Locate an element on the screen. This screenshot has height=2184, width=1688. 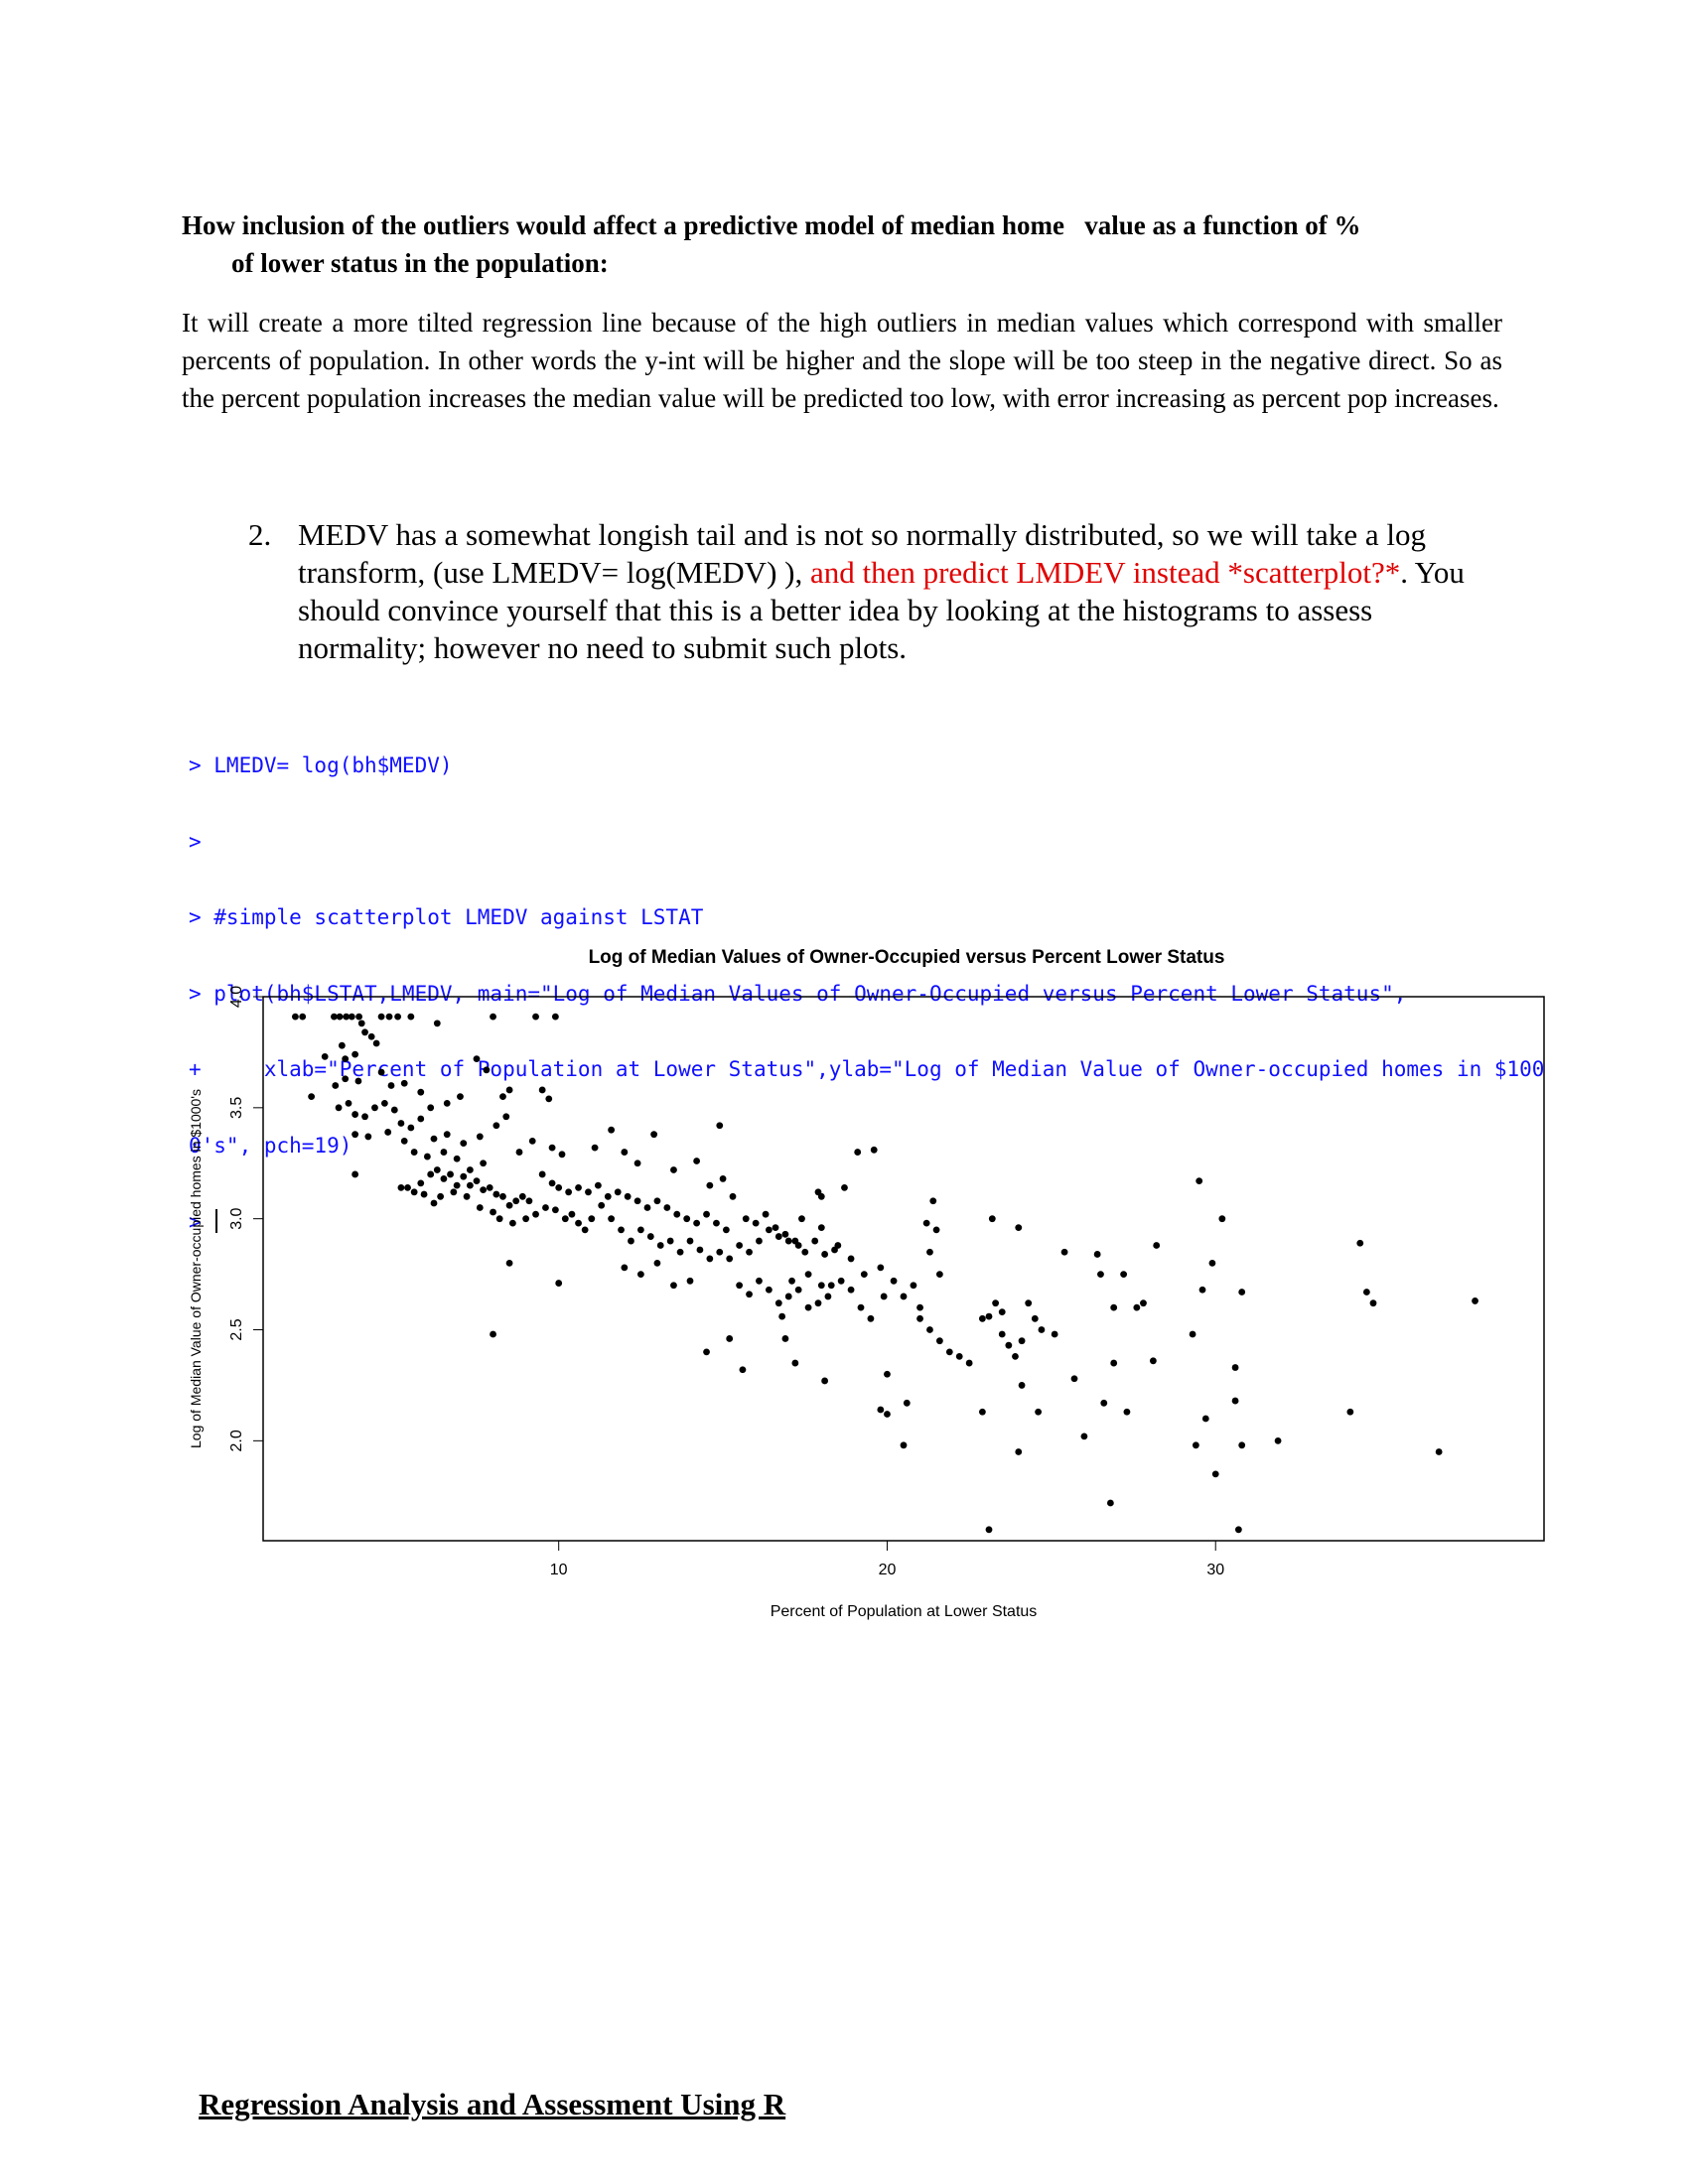
x-tick-label: 20 is located at coordinates (888, 1570).